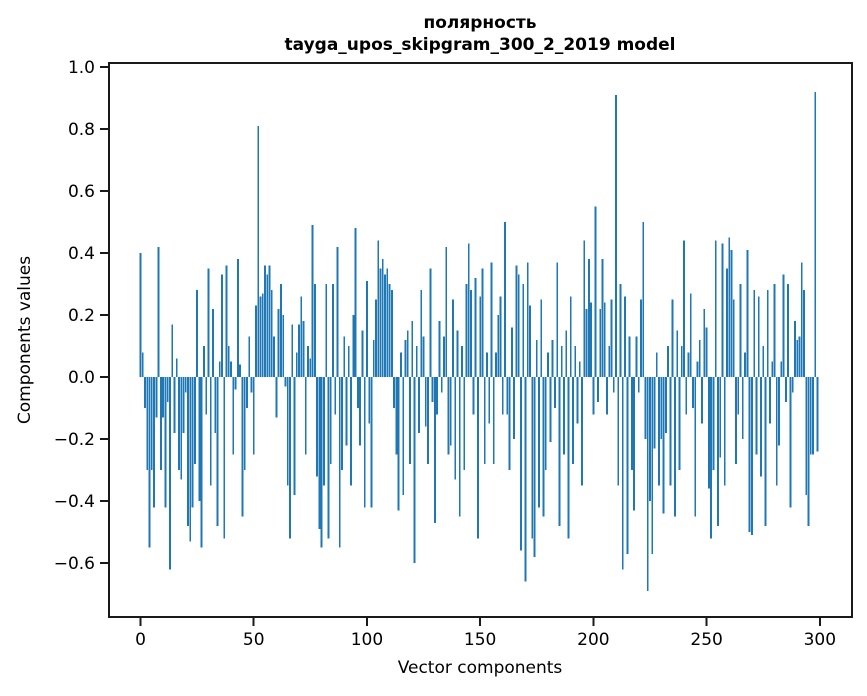 This screenshot has height=696, width=867. I want to click on x-tick-label: 250, so click(706, 640).